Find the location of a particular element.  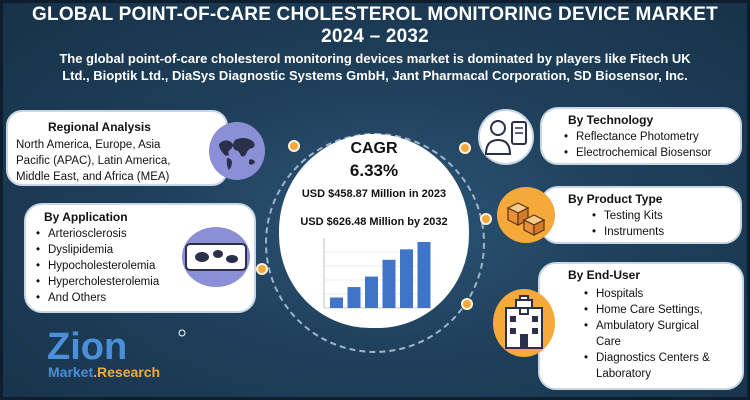

product-list: Testing Kits Instruments is located at coordinates (628, 224).